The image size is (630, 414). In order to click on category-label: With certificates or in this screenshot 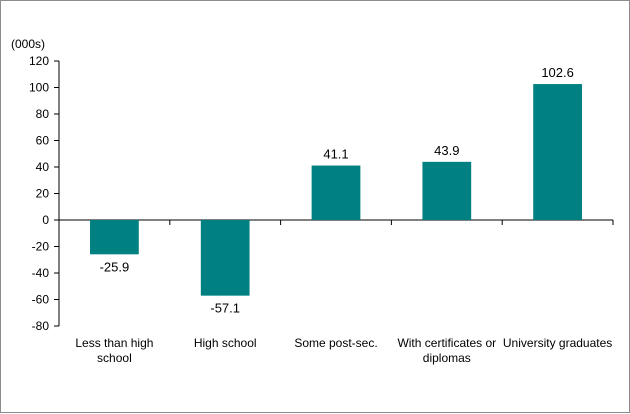, I will do `click(446, 343)`.